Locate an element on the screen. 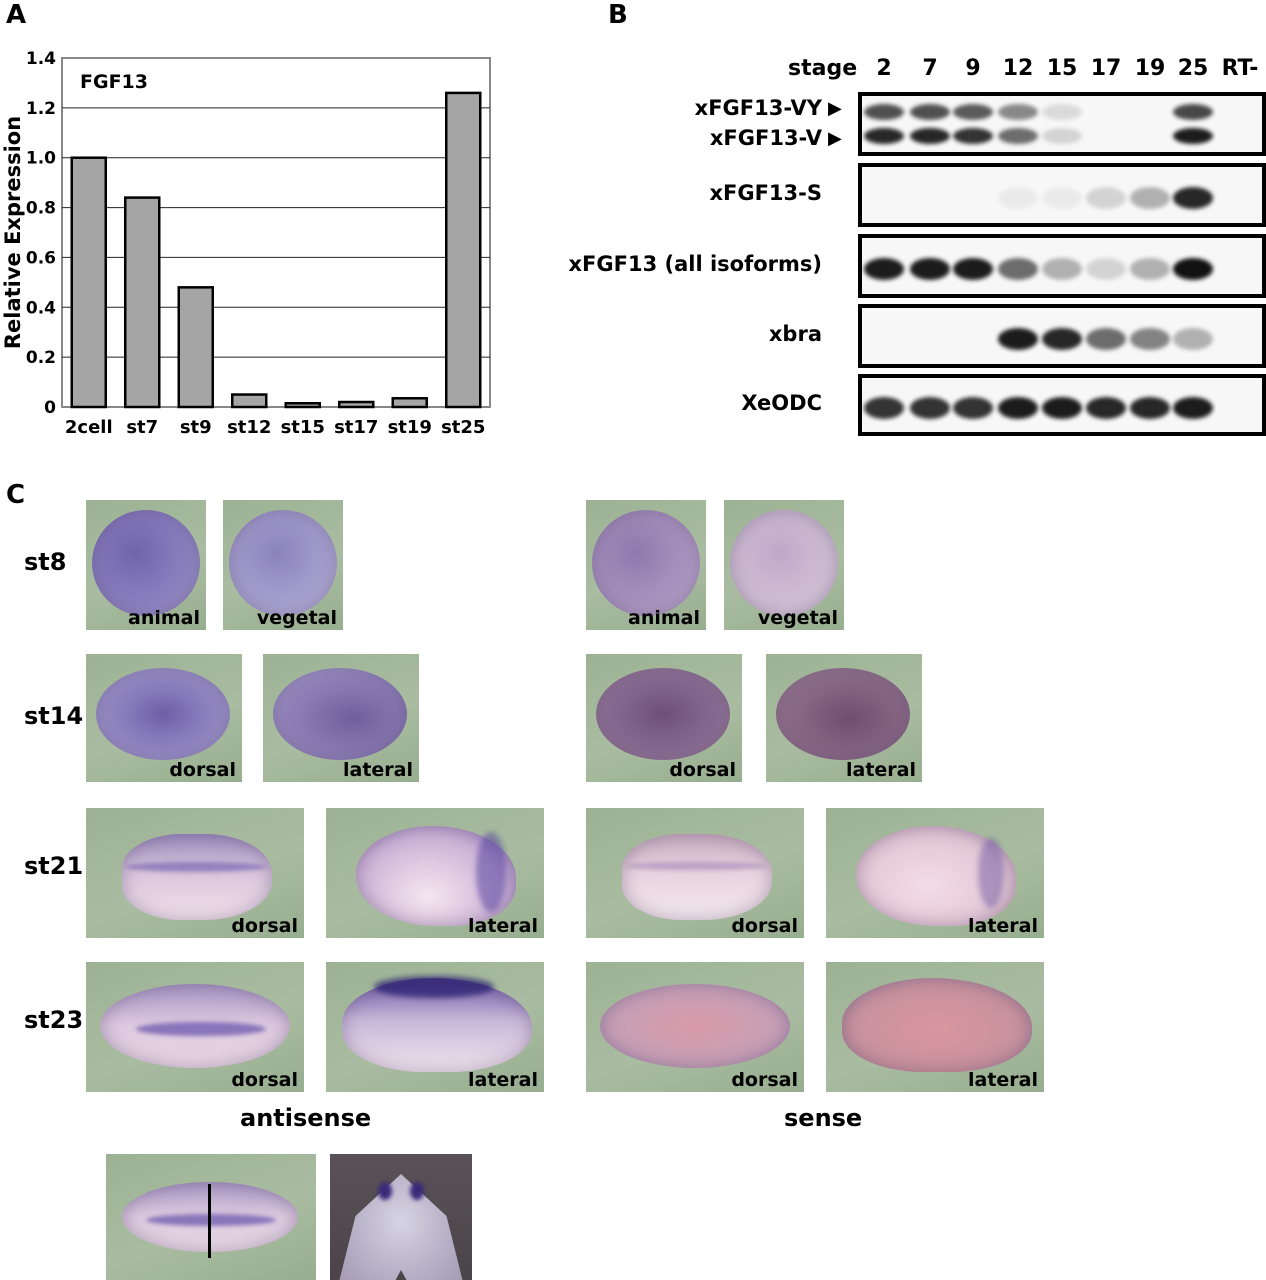 The height and width of the screenshot is (1280, 1266). antisense-label: antisense is located at coordinates (306, 1118).